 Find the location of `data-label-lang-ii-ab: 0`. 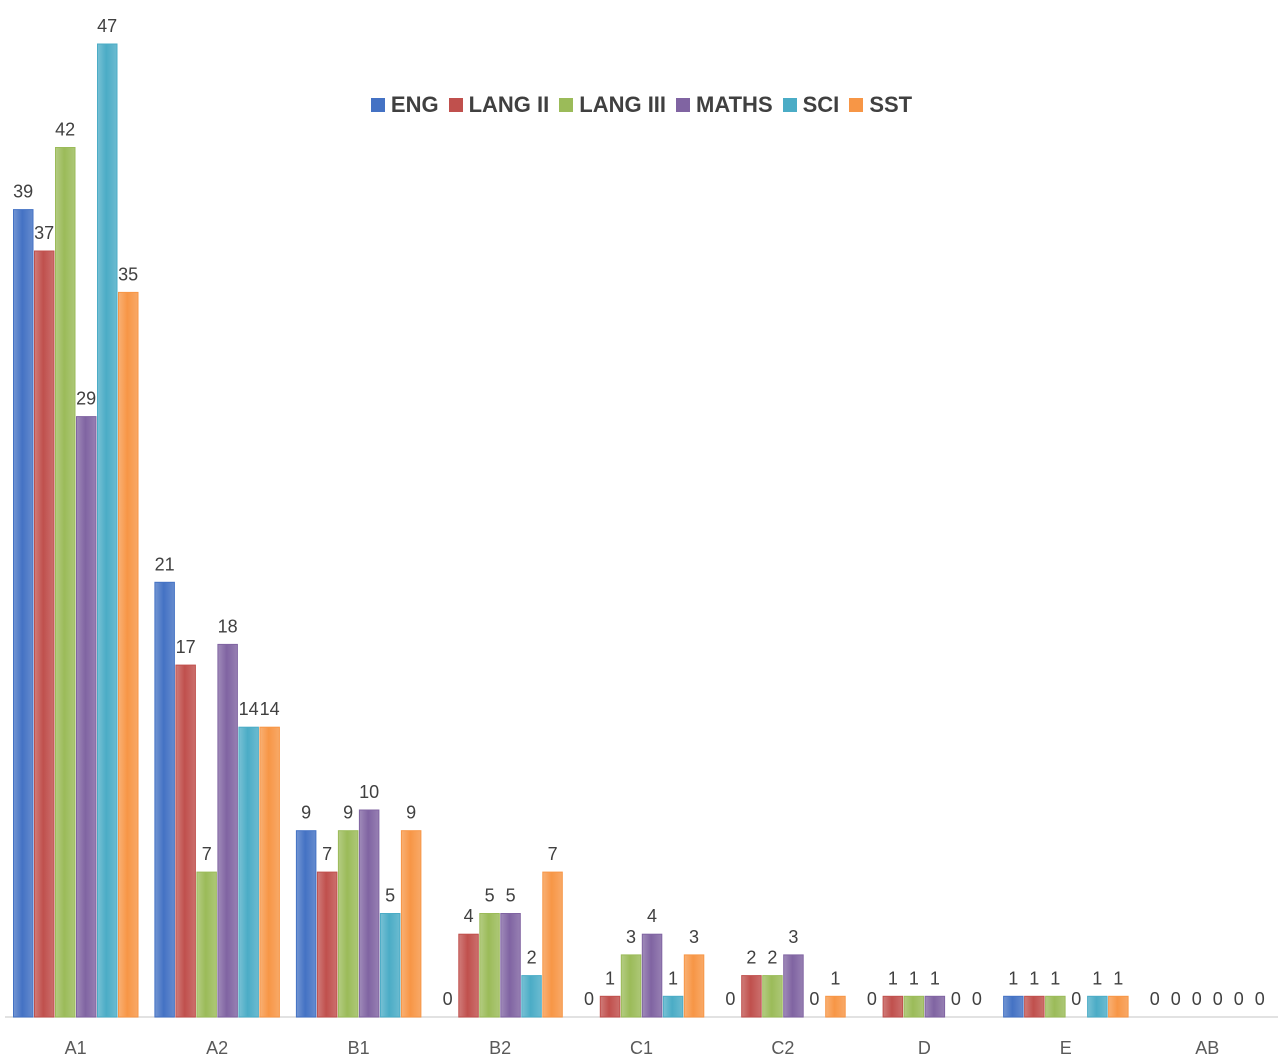

data-label-lang-ii-ab: 0 is located at coordinates (1176, 999).